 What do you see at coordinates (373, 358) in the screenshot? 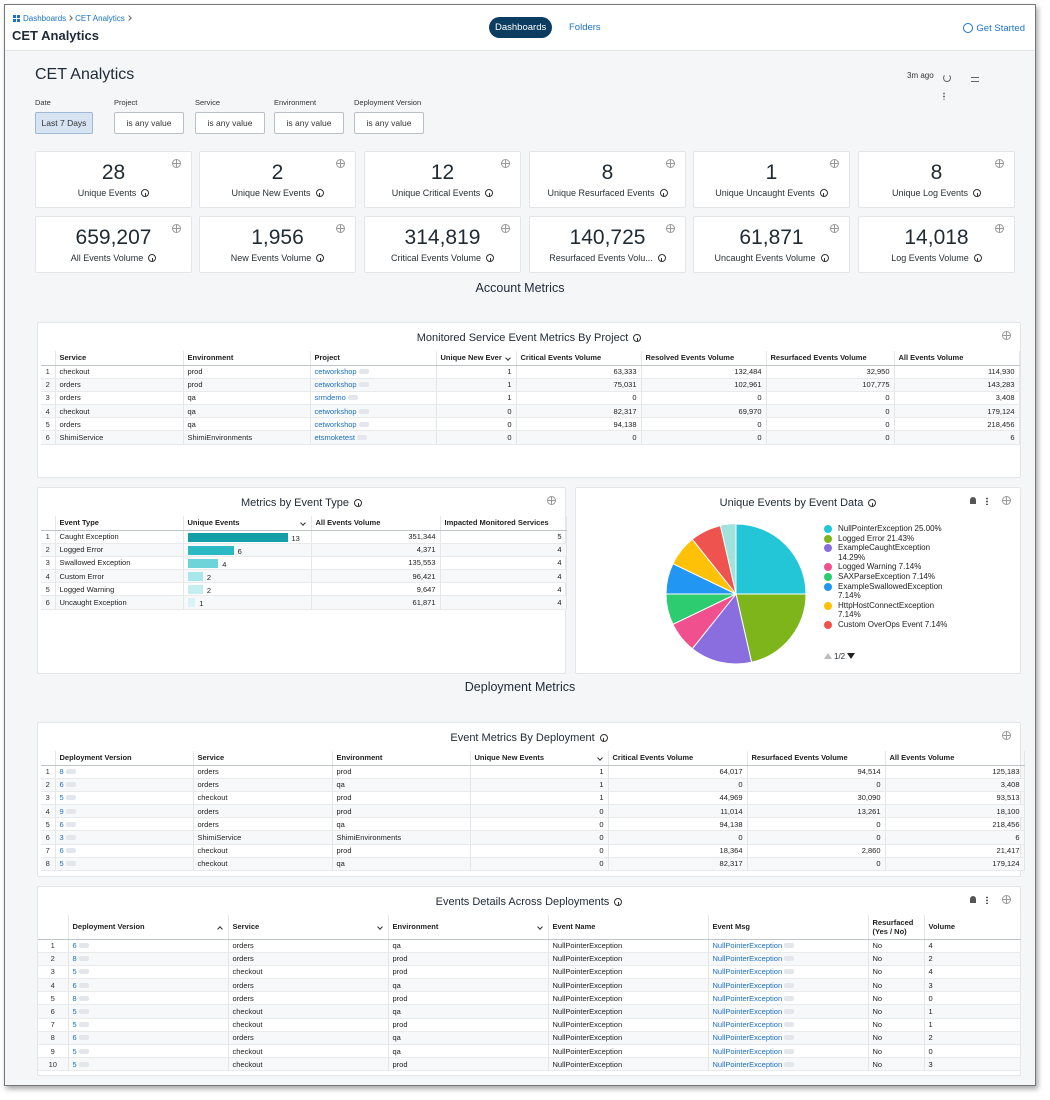
I see `column-header: Project` at bounding box center [373, 358].